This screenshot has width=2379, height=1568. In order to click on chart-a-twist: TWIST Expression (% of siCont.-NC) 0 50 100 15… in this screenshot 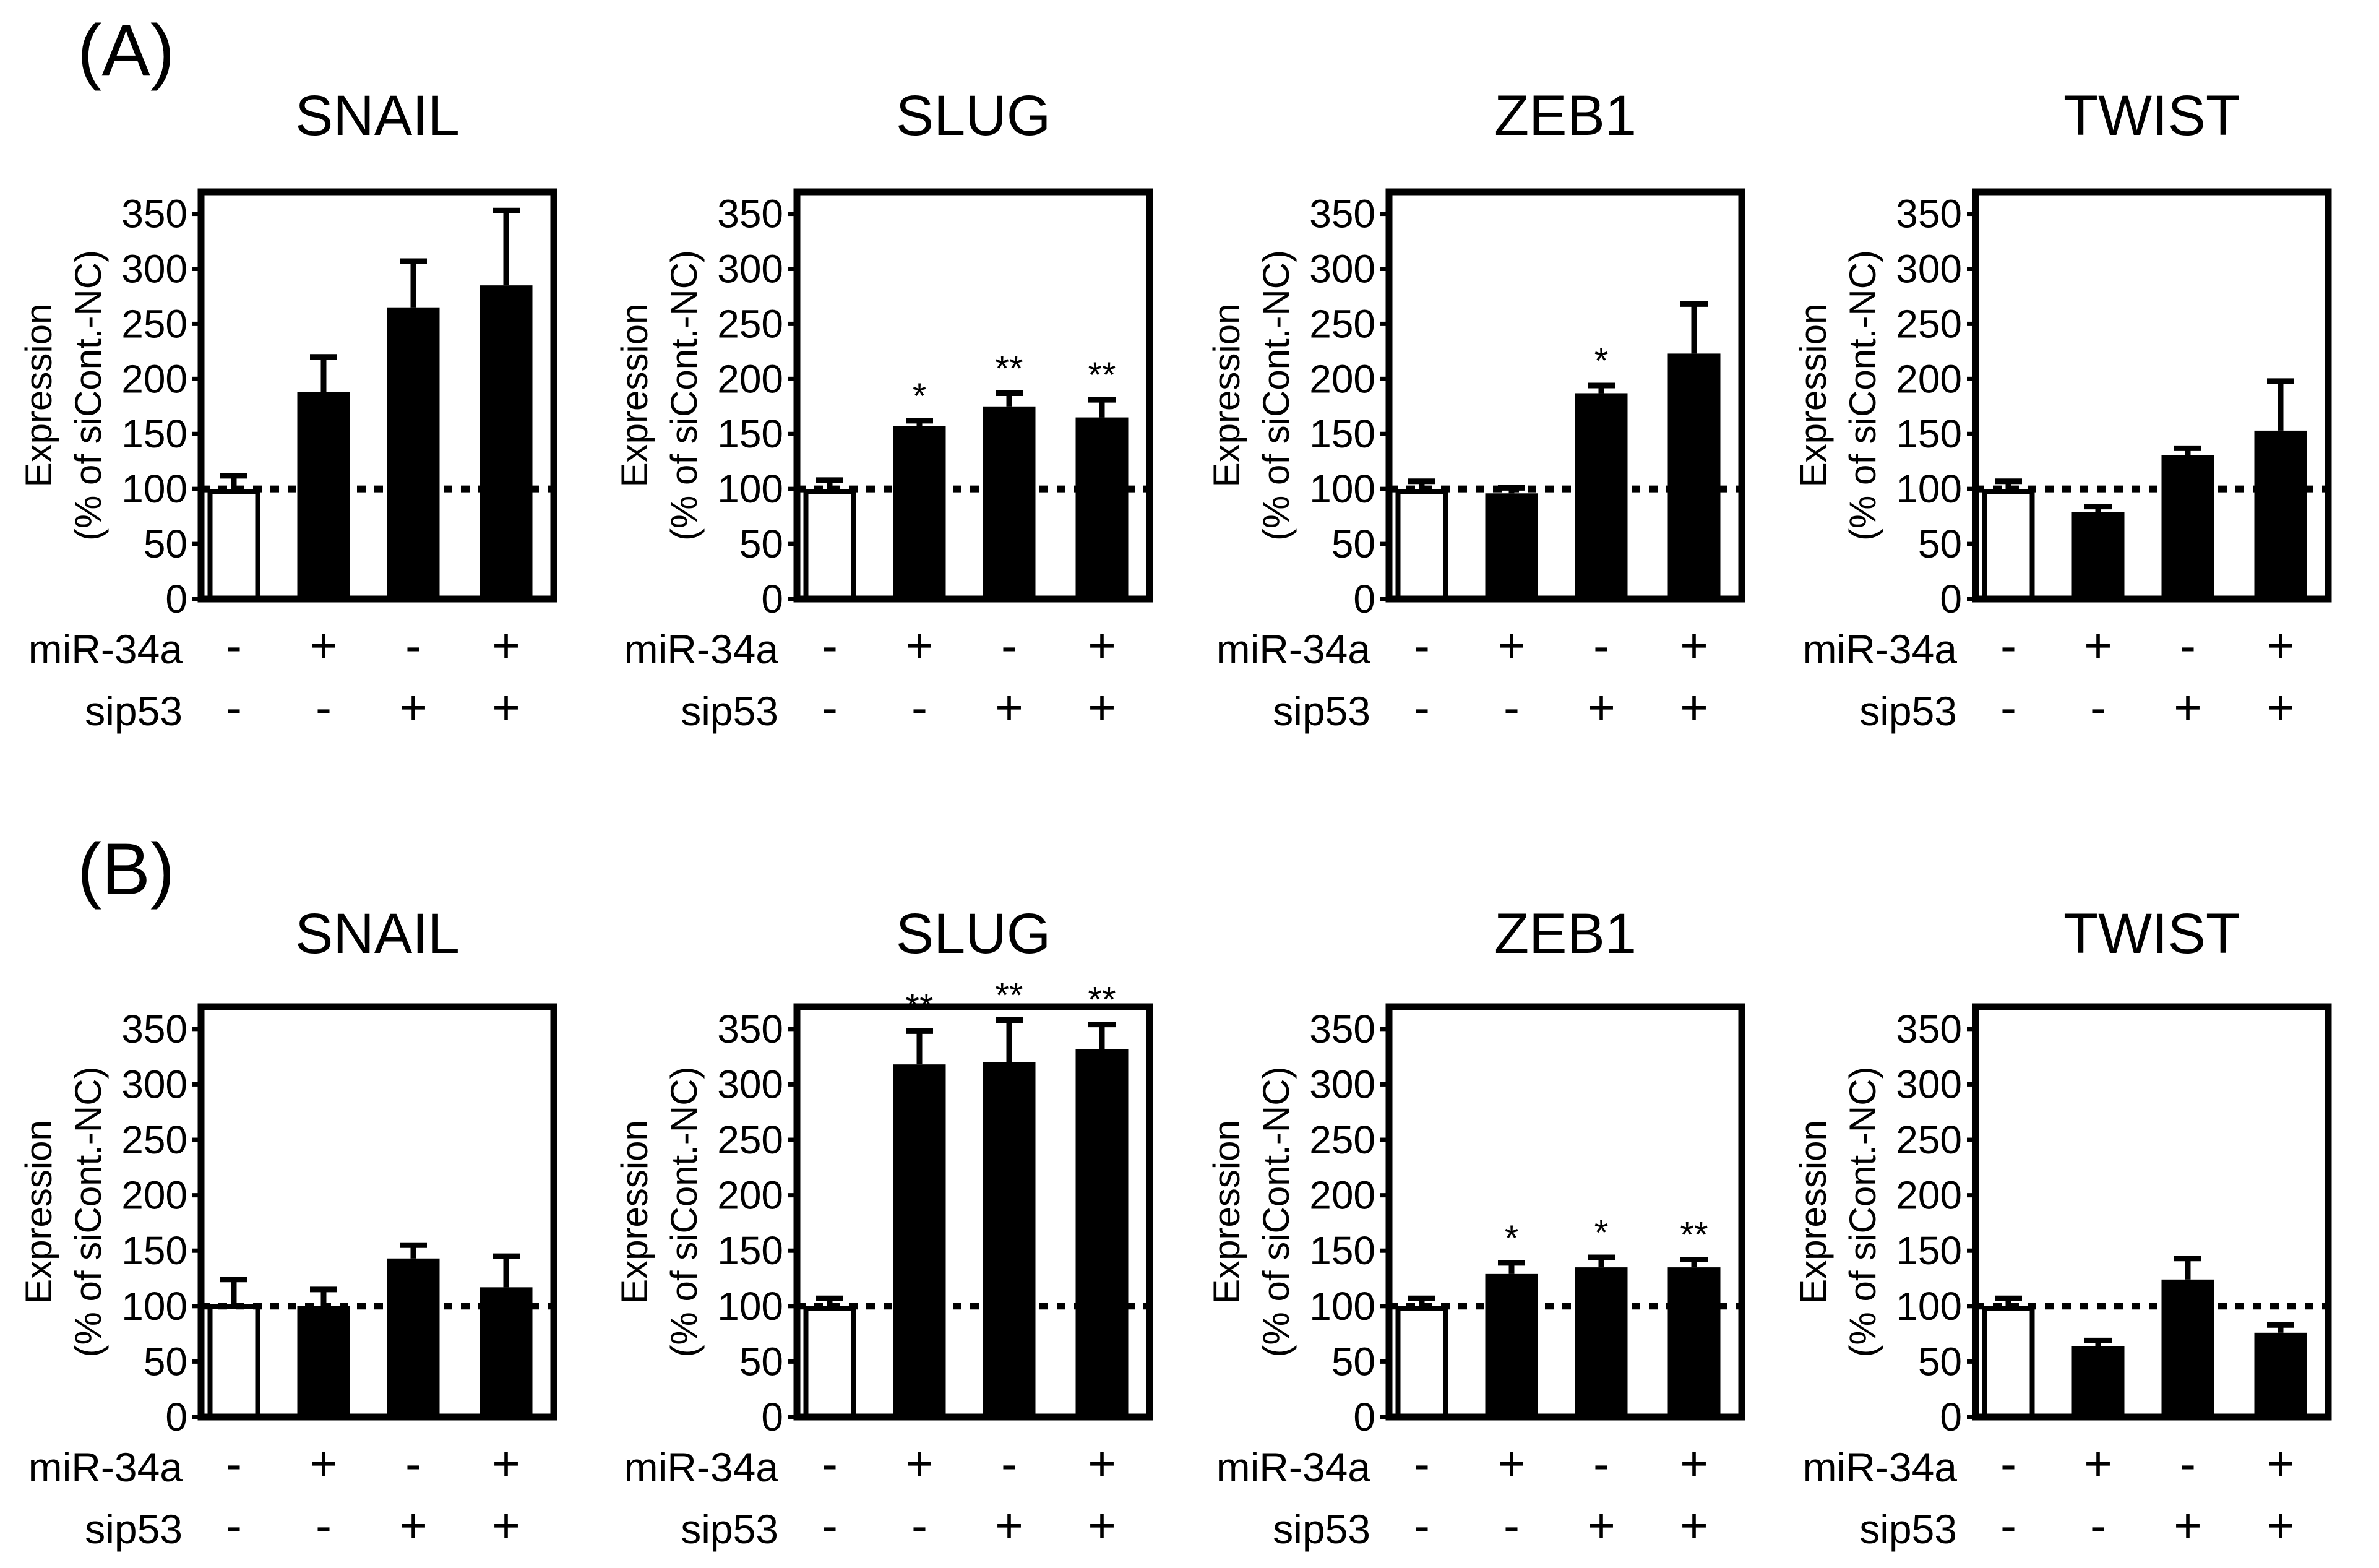, I will do `click(2062, 409)`.